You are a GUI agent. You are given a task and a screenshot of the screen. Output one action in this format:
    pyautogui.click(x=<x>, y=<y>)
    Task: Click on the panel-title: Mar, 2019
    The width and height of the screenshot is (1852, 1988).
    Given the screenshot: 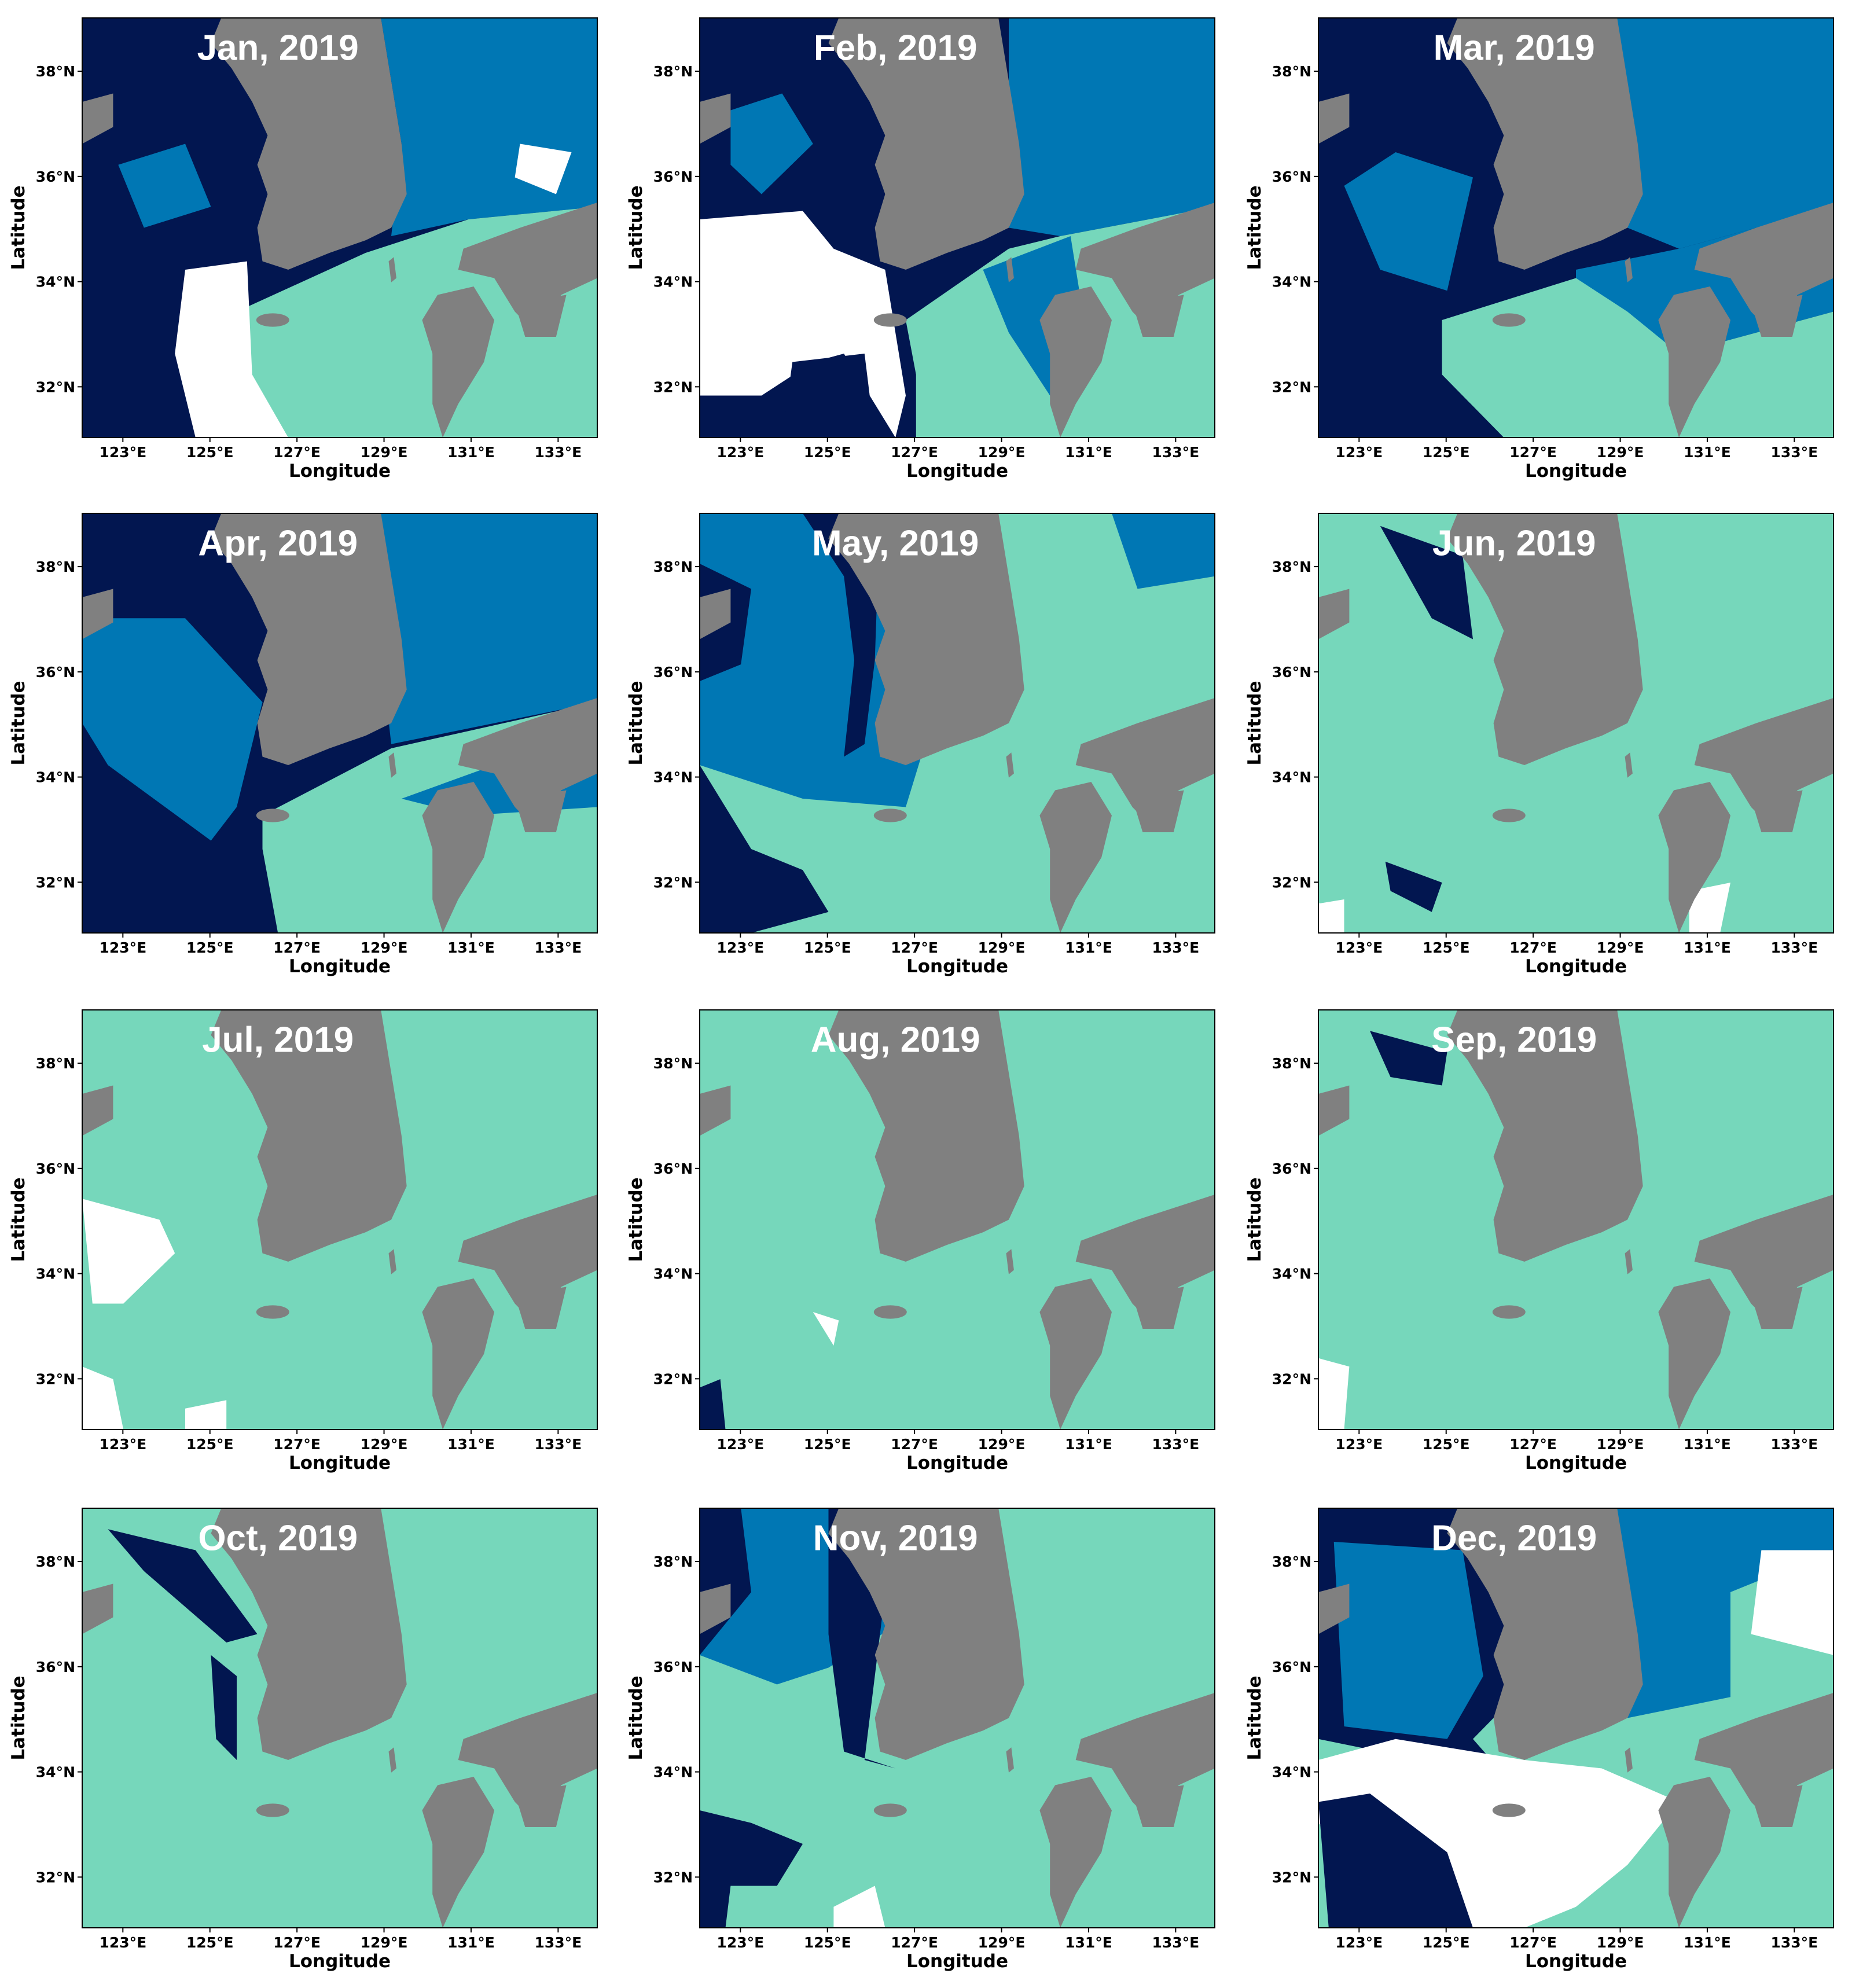 What is the action you would take?
    pyautogui.click(x=1514, y=48)
    